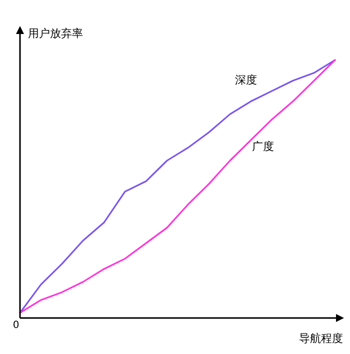 The height and width of the screenshot is (354, 350). I want to click on text: 0, so click(16, 325).